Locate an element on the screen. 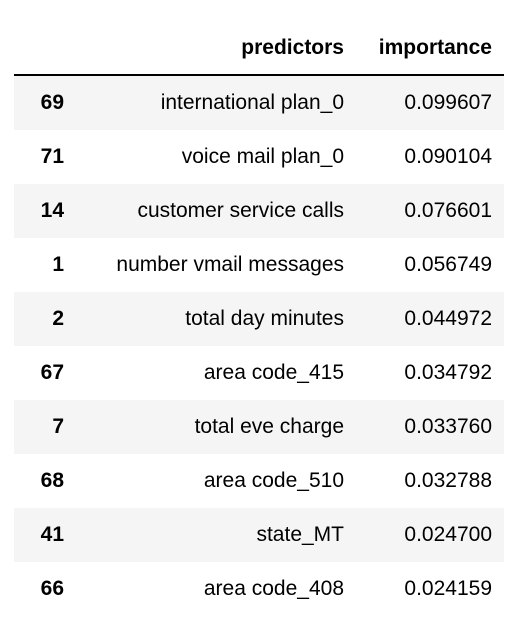  importance-cell: 0.099607 is located at coordinates (448, 102).